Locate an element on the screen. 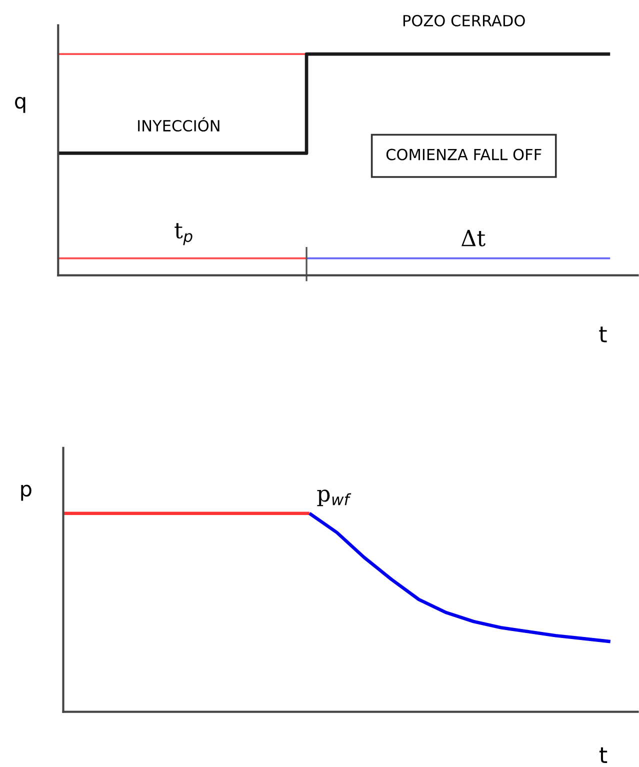 The image size is (639, 767). annotation: COMIENZA FALL OFF is located at coordinates (464, 154).